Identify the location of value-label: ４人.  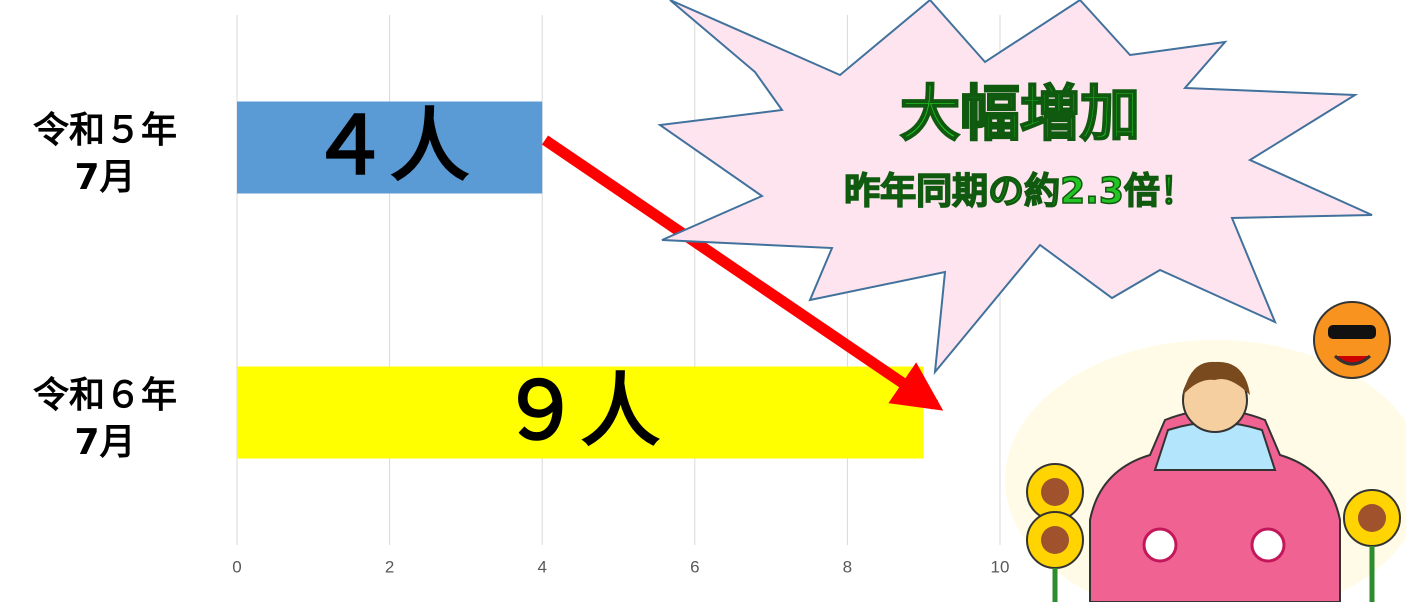
(390, 145).